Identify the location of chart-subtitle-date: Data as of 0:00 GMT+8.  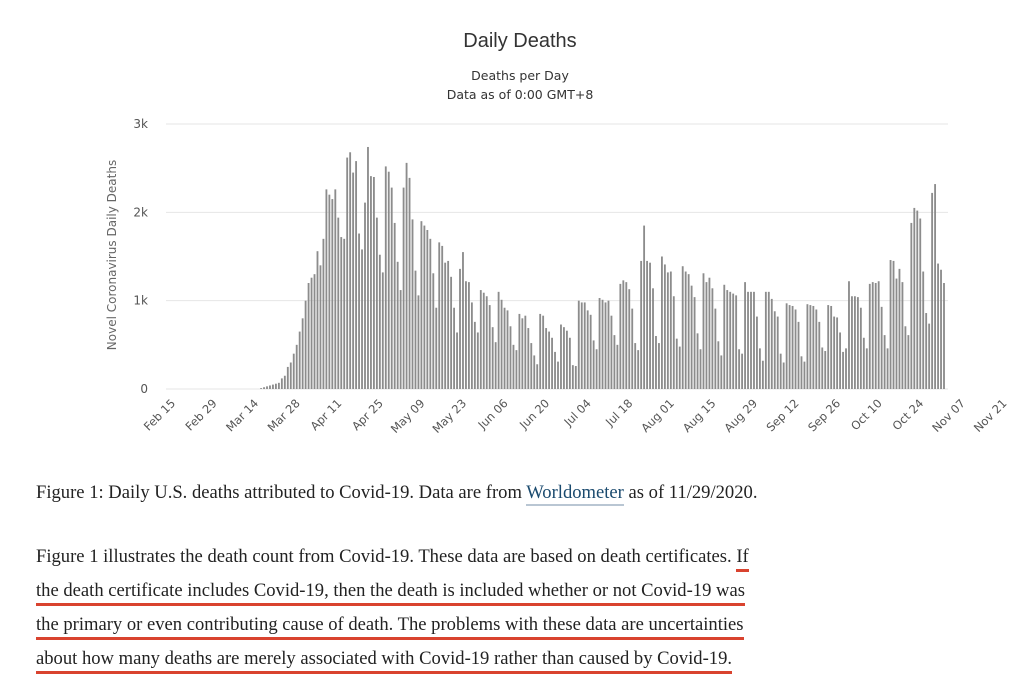
(520, 94).